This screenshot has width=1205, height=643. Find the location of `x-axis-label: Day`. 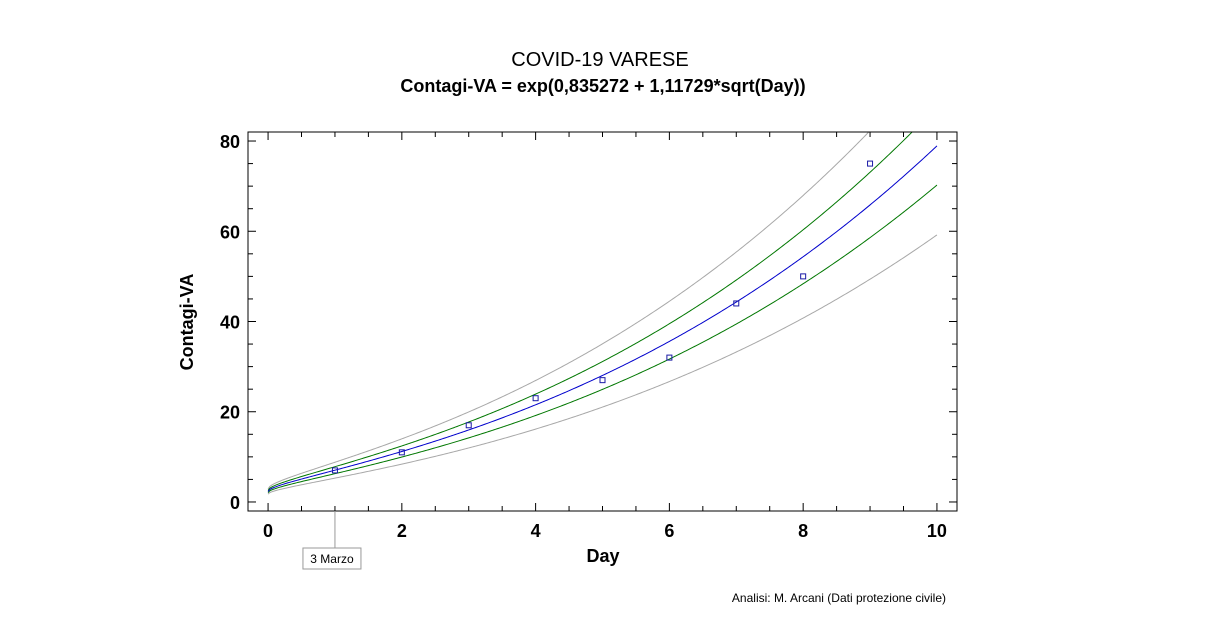

x-axis-label: Day is located at coordinates (602, 556).